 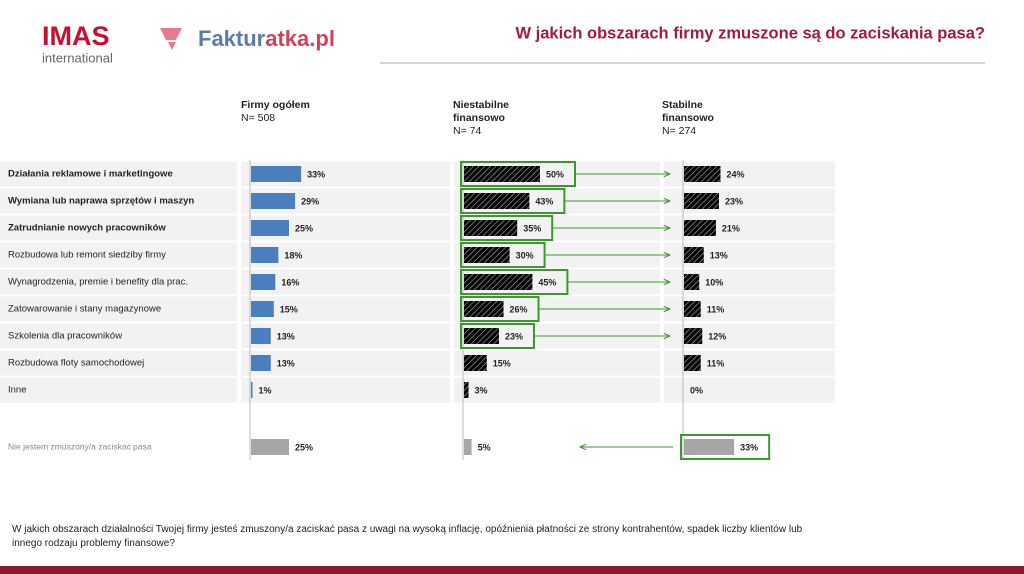 What do you see at coordinates (481, 111) in the screenshot?
I see `series-name: Niestabilne finansowo` at bounding box center [481, 111].